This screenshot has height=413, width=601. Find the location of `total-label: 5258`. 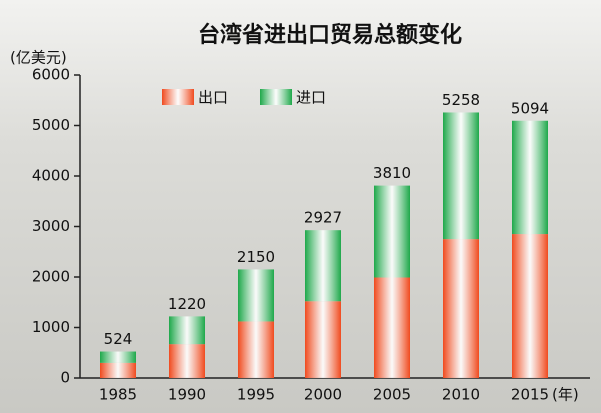

total-label: 5258 is located at coordinates (461, 100).